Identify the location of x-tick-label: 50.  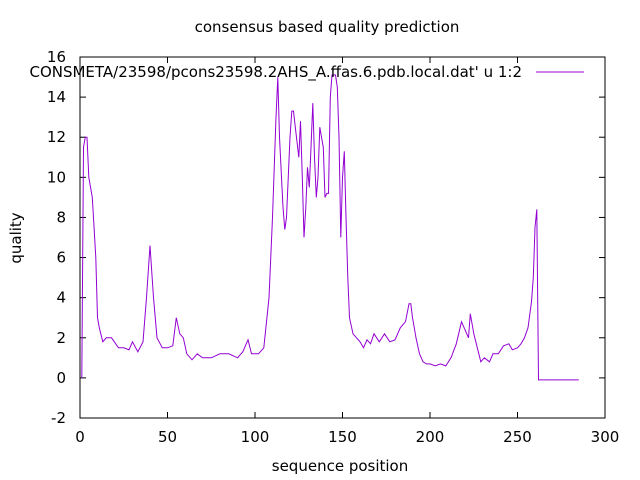
(167, 437).